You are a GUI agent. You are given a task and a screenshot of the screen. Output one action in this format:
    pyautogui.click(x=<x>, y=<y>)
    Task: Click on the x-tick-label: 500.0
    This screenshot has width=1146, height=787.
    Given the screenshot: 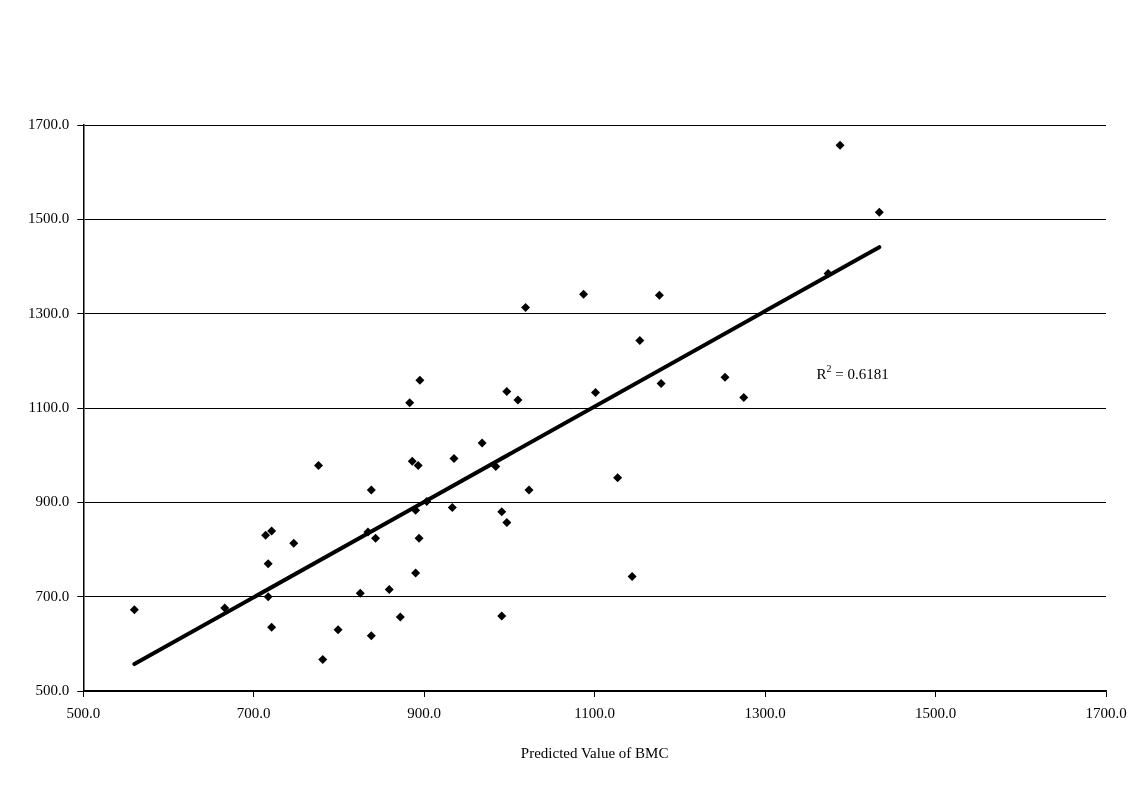 What is the action you would take?
    pyautogui.click(x=83, y=712)
    